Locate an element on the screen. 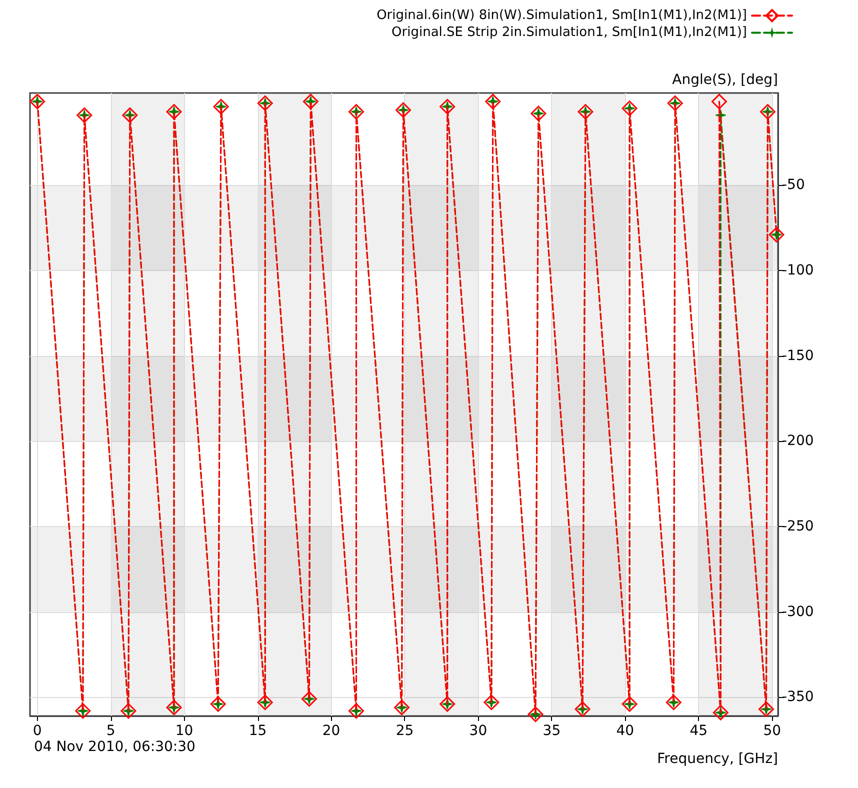 The image size is (858, 788). x-tick-label: 0 is located at coordinates (37, 731).